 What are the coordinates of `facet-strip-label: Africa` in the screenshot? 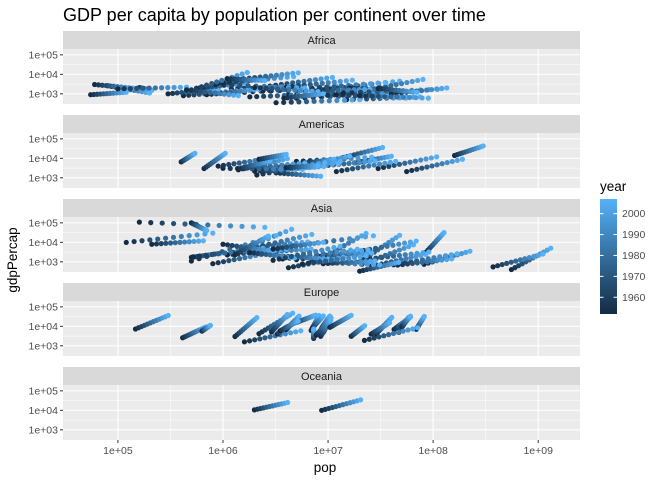 It's located at (321, 41).